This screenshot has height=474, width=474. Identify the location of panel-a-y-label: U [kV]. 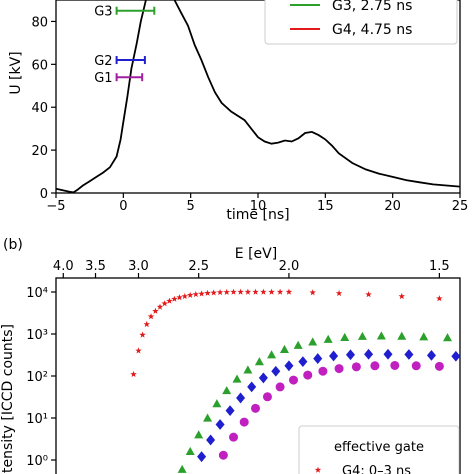
(16, 72).